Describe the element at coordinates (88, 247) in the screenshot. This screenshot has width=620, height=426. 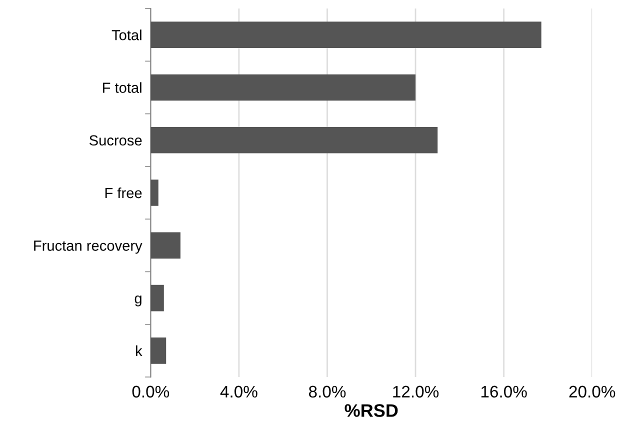
I see `y-tick-label: Fructan recovery` at that location.